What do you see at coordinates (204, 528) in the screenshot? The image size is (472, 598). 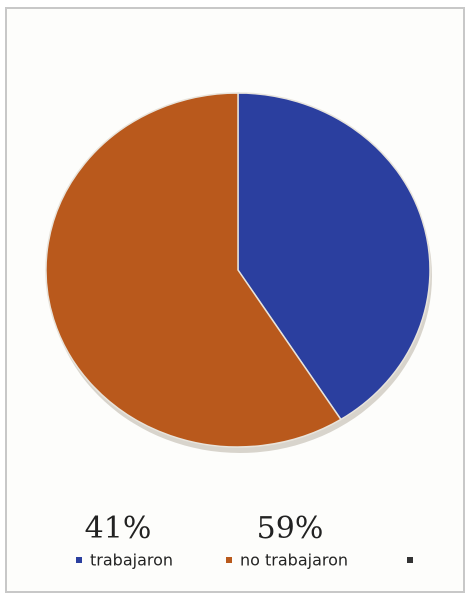 I see `value-labels: 41% 59%` at bounding box center [204, 528].